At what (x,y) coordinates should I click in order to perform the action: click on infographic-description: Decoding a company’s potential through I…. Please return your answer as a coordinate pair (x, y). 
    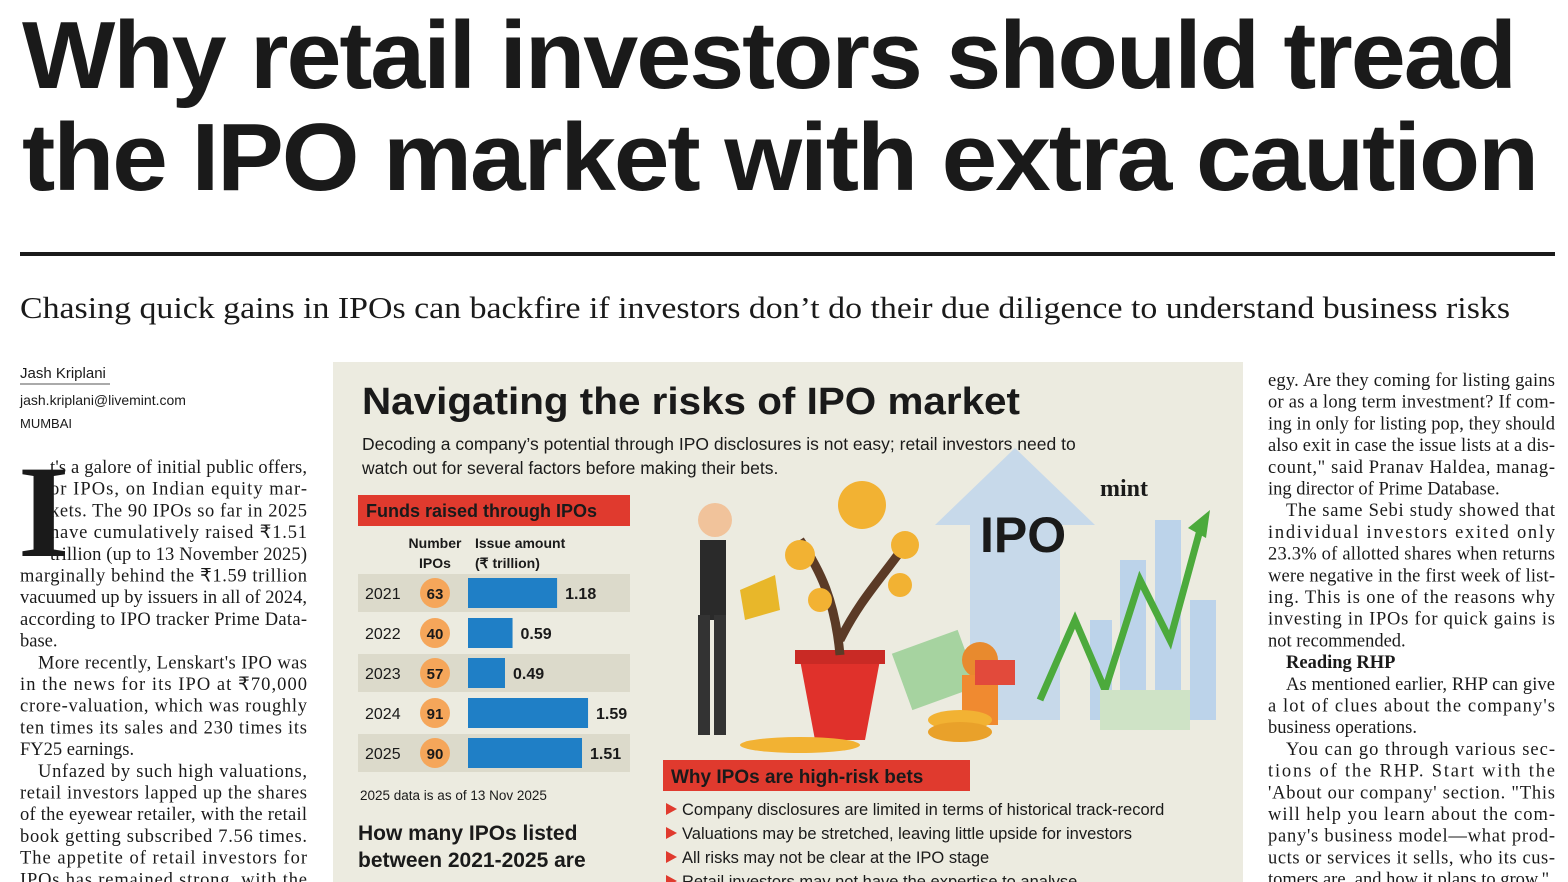
    Looking at the image, I should click on (719, 444).